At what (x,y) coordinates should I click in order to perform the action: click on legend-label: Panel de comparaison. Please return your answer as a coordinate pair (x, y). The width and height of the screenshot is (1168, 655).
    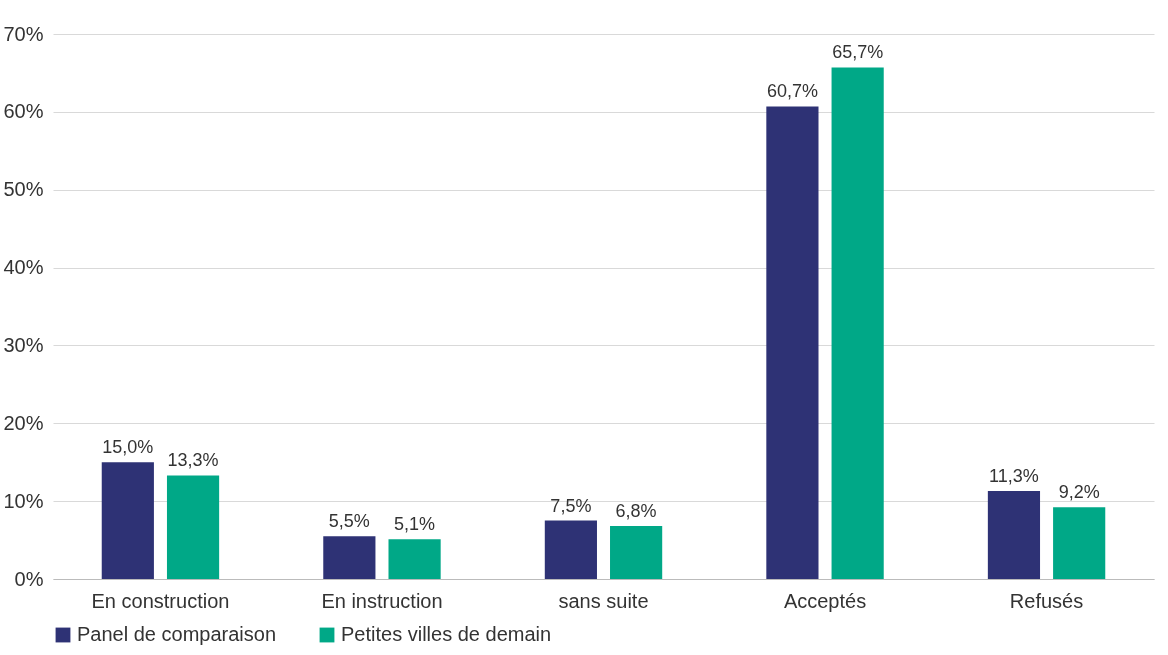
    Looking at the image, I should click on (177, 634).